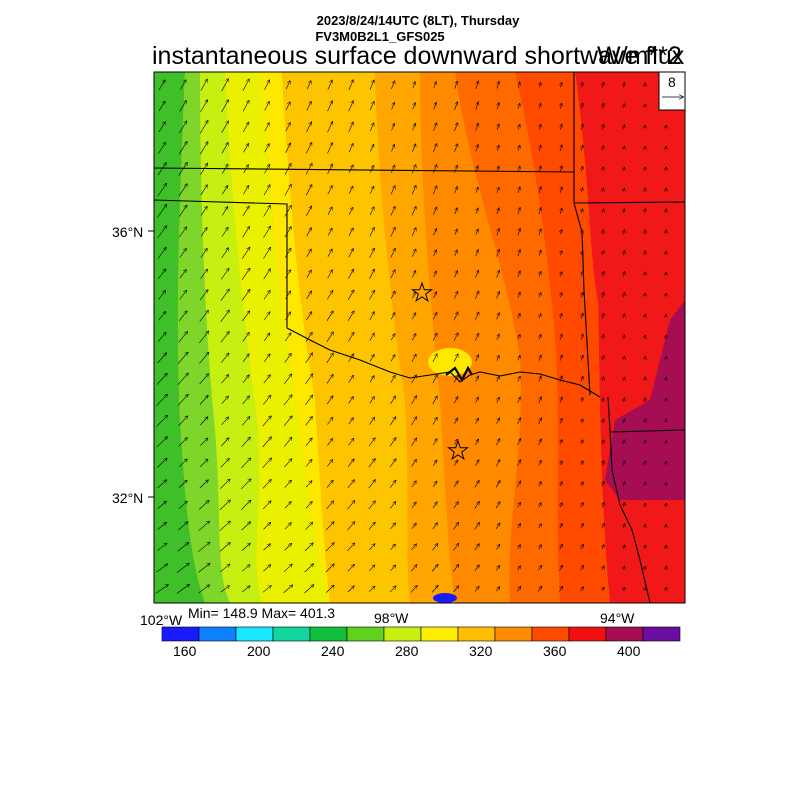  What do you see at coordinates (185, 651) in the screenshot?
I see `colorbar-label-160: 160` at bounding box center [185, 651].